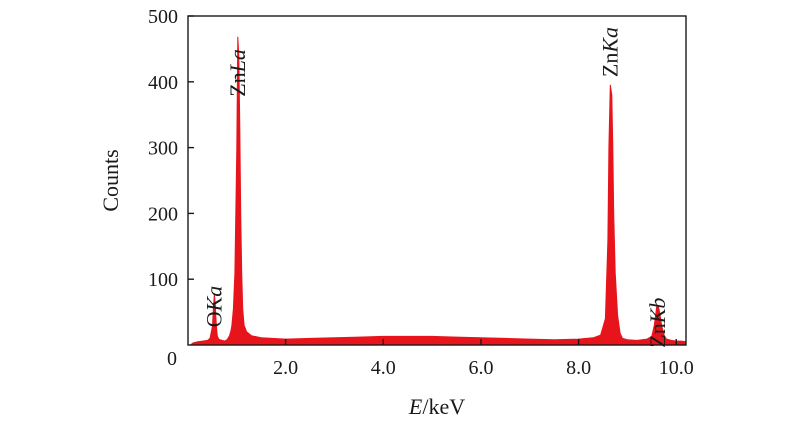  What do you see at coordinates (430, 359) in the screenshot?
I see `x-axis: 2.0 4.0 6.0 8.0 10.0 0` at bounding box center [430, 359].